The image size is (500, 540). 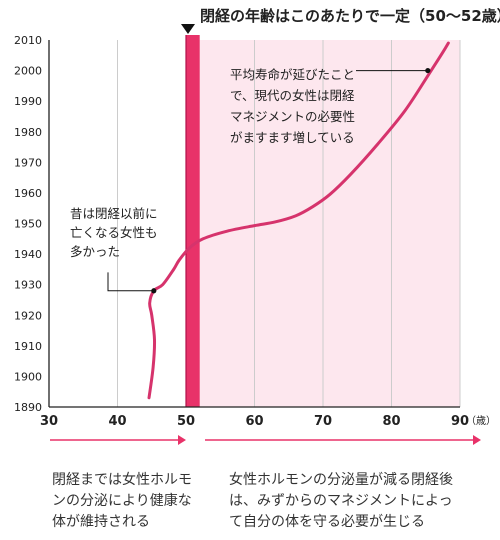 I want to click on y-tick-label: 1920, so click(x=28, y=315).